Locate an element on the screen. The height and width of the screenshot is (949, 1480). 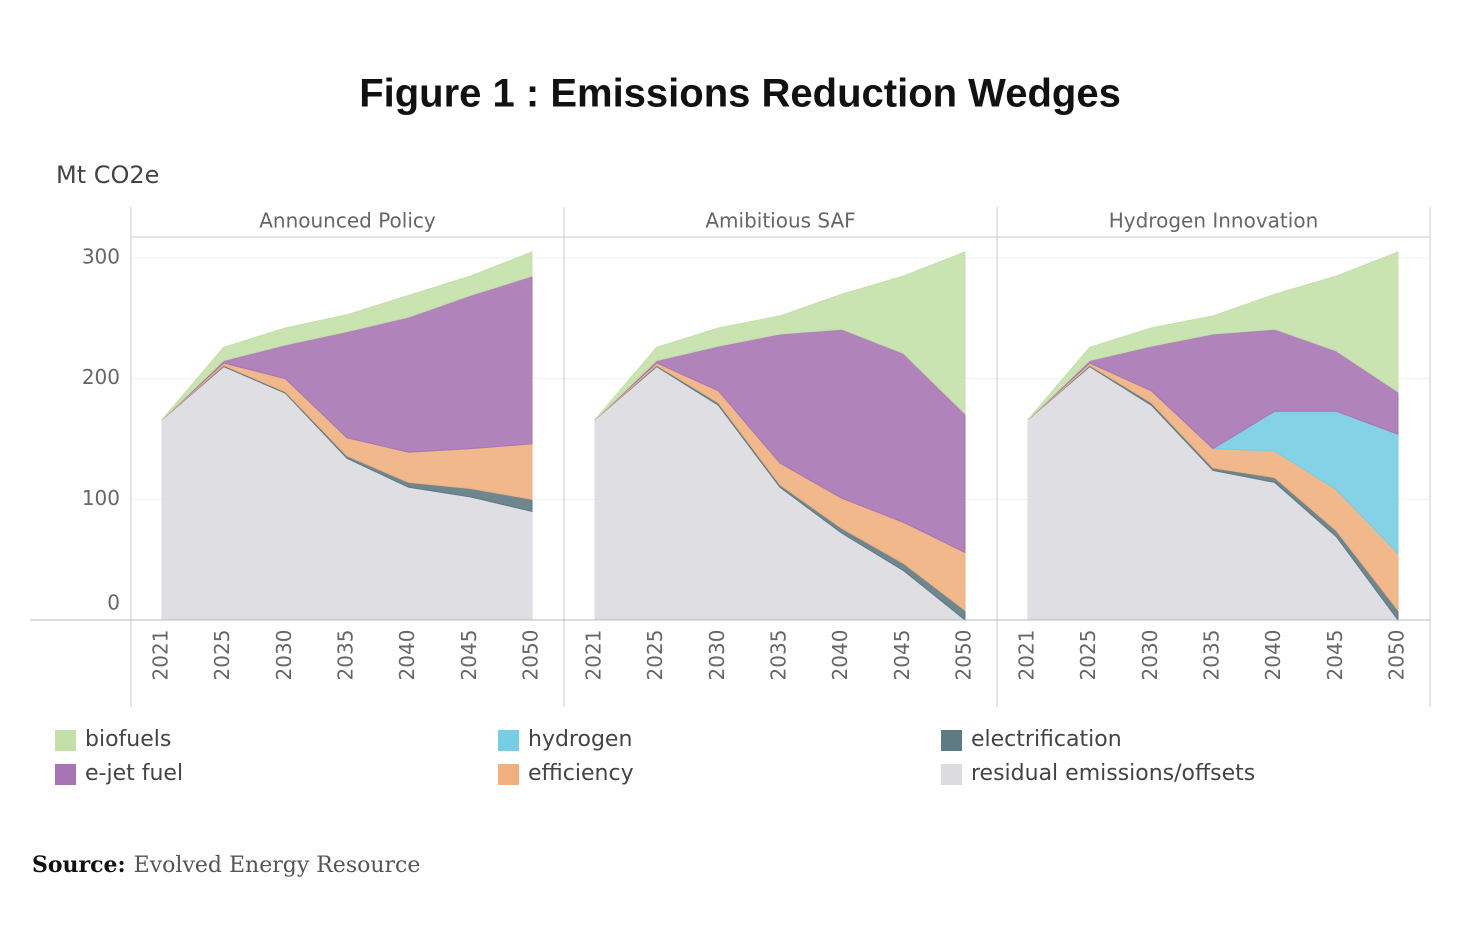
y-tick-label: 200 is located at coordinates (101, 377).